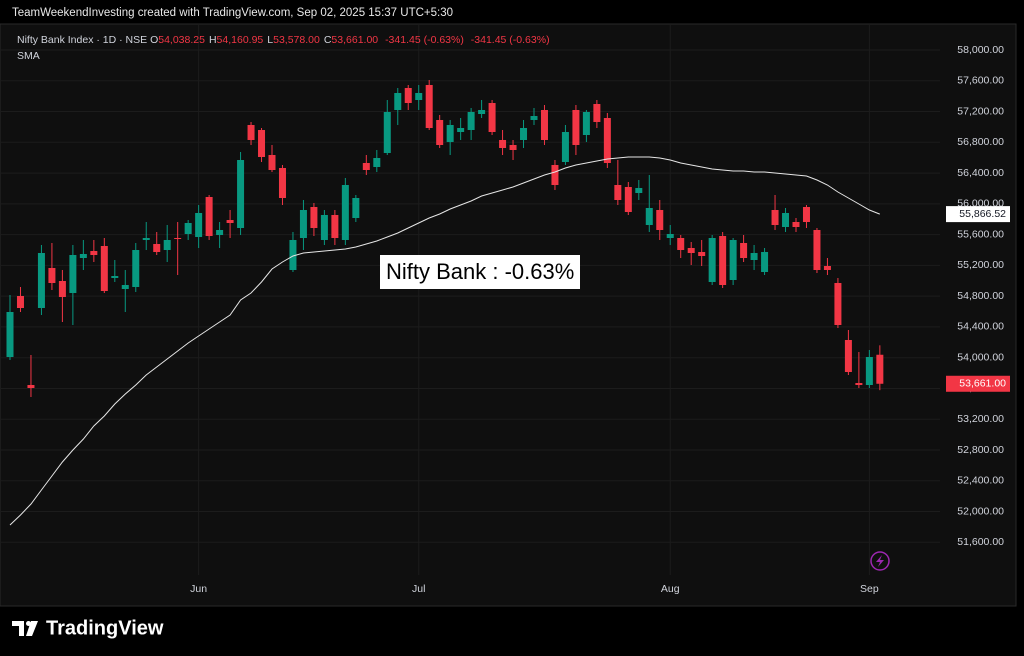 The width and height of the screenshot is (1024, 656). I want to click on ohlc-value: 53,578.00, so click(296, 40).